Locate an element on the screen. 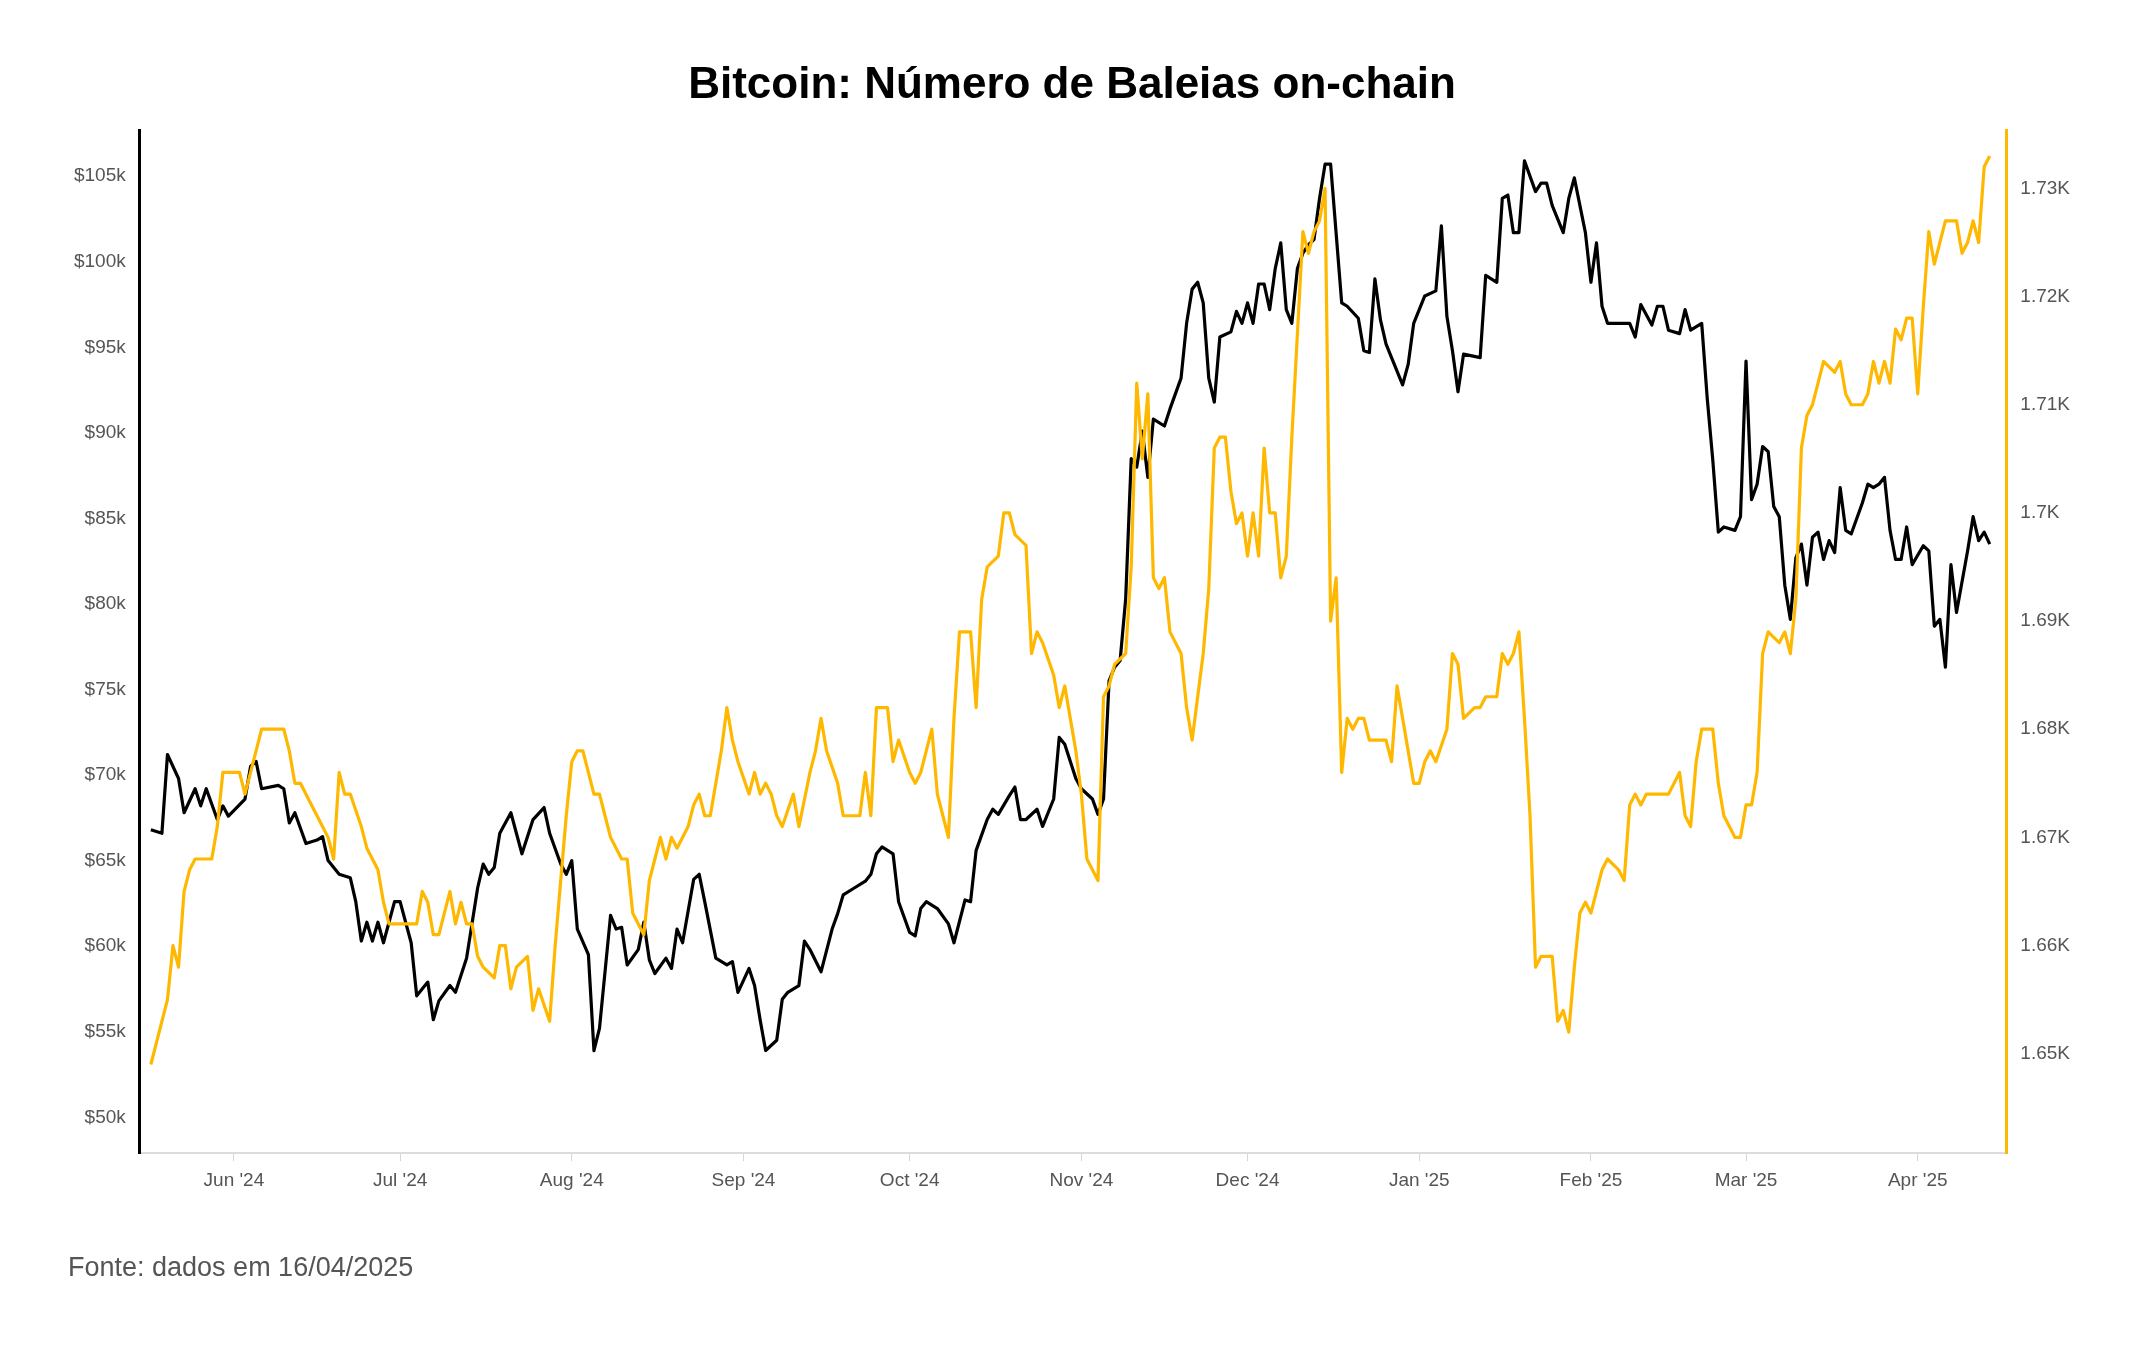 This screenshot has height=1350, width=2144. y-tick-label: $65k is located at coordinates (105, 859).